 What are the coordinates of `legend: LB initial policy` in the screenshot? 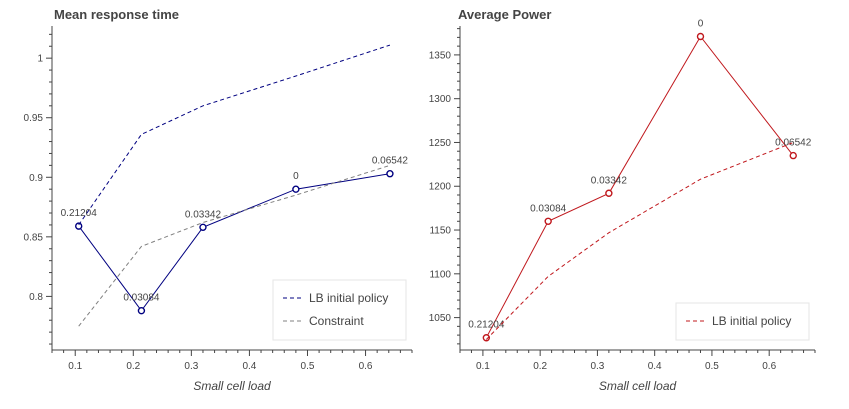 It's located at (742, 321).